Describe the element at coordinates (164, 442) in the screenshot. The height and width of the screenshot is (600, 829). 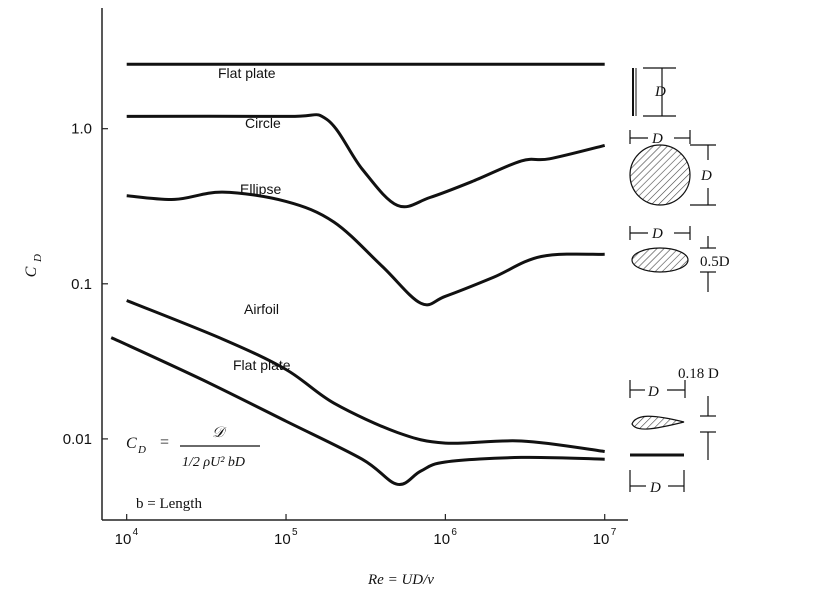
I see `formula-equals: =` at that location.